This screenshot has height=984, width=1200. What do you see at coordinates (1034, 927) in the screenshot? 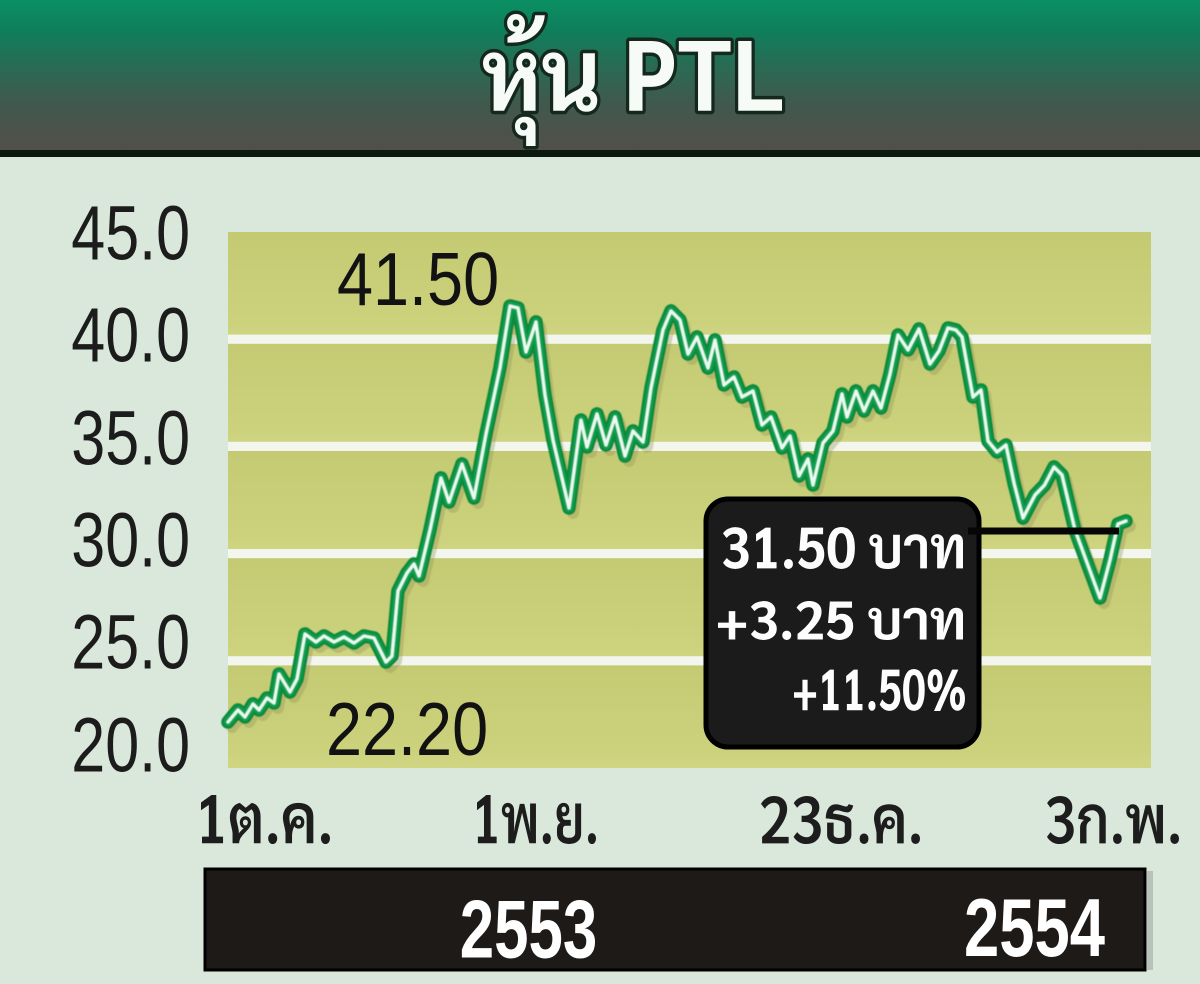
I see `svg-text: 2554` at bounding box center [1034, 927].